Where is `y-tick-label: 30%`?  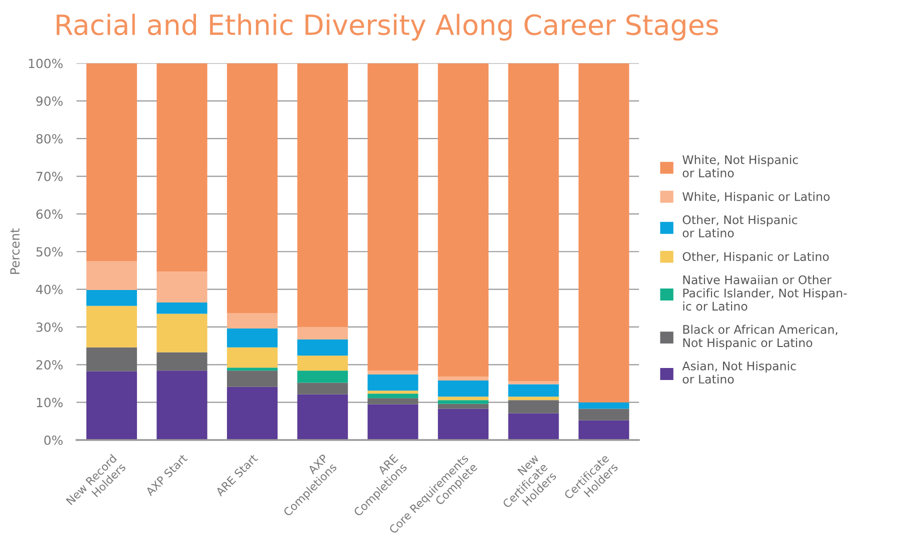 y-tick-label: 30% is located at coordinates (49, 327).